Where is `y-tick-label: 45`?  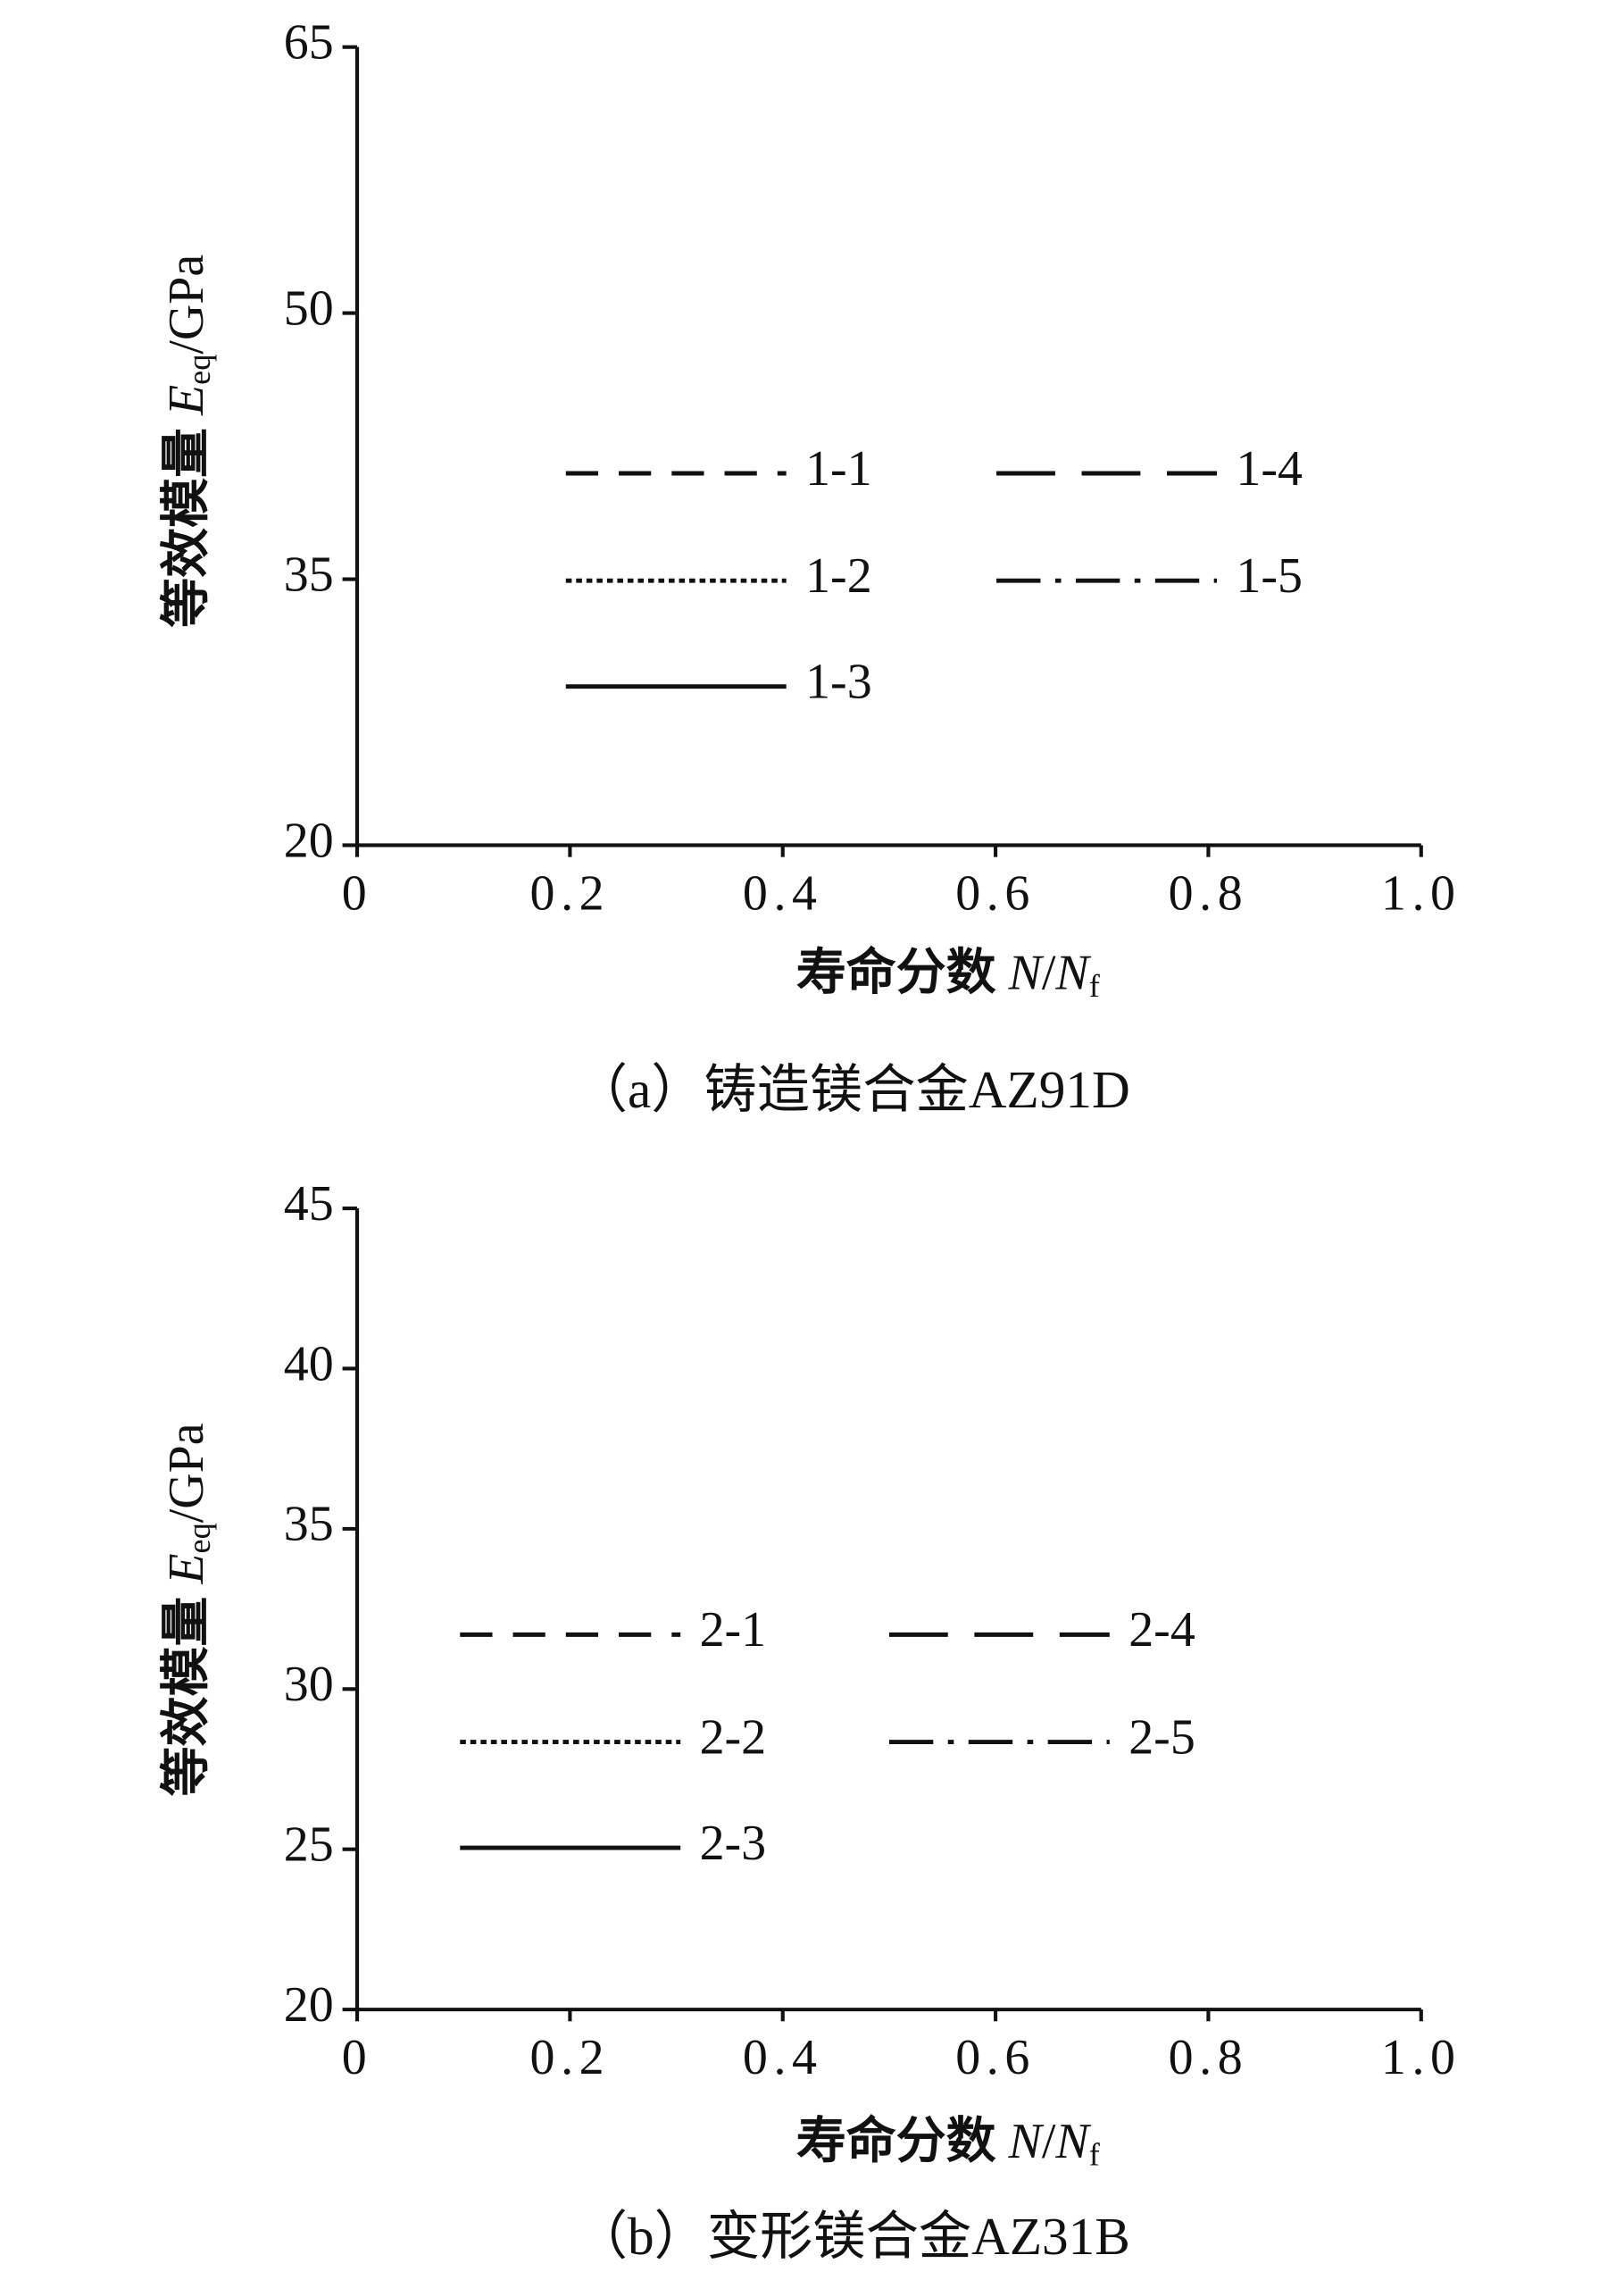
y-tick-label: 45 is located at coordinates (309, 1204).